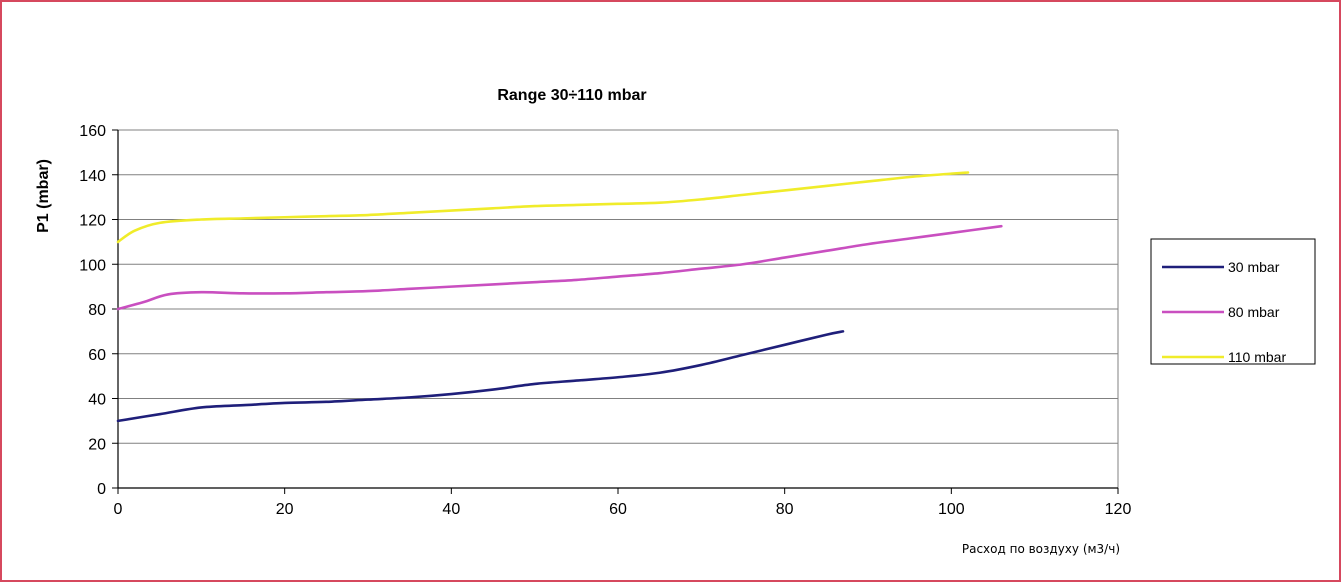 The image size is (1341, 582). Describe the element at coordinates (1254, 267) in the screenshot. I see `legend-label-30-mbar: 30 mbar` at that location.